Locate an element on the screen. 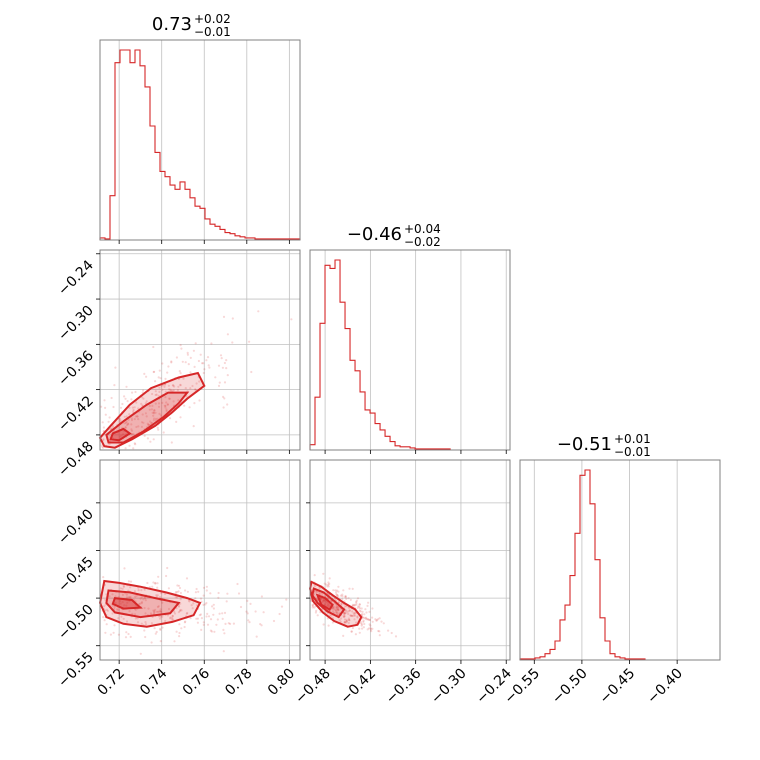 The width and height of the screenshot is (760, 760). histogram-line is located at coordinates (619, 565).